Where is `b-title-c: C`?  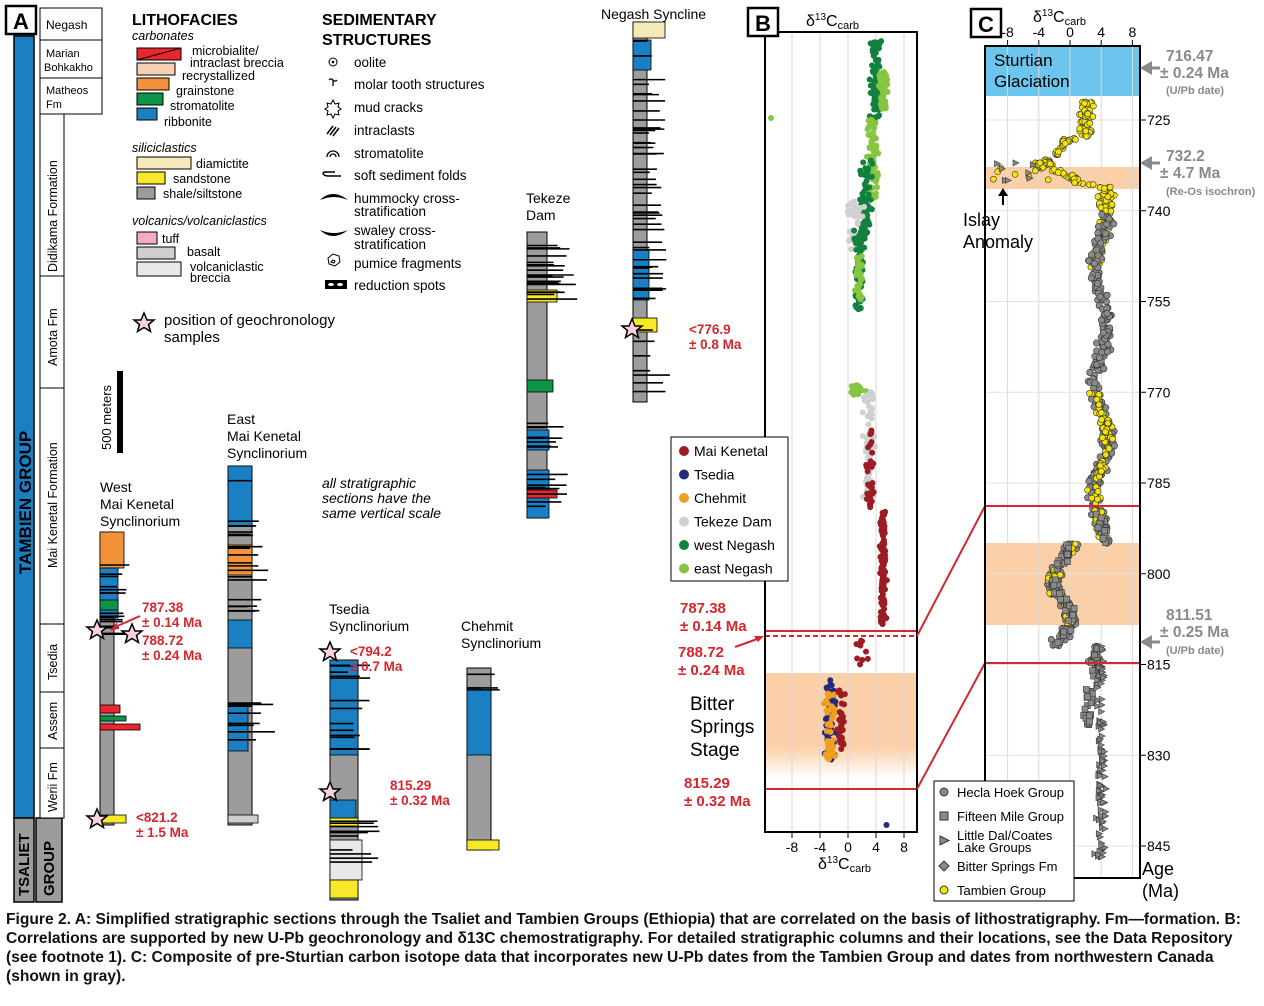 b-title-c: C is located at coordinates (832, 21).